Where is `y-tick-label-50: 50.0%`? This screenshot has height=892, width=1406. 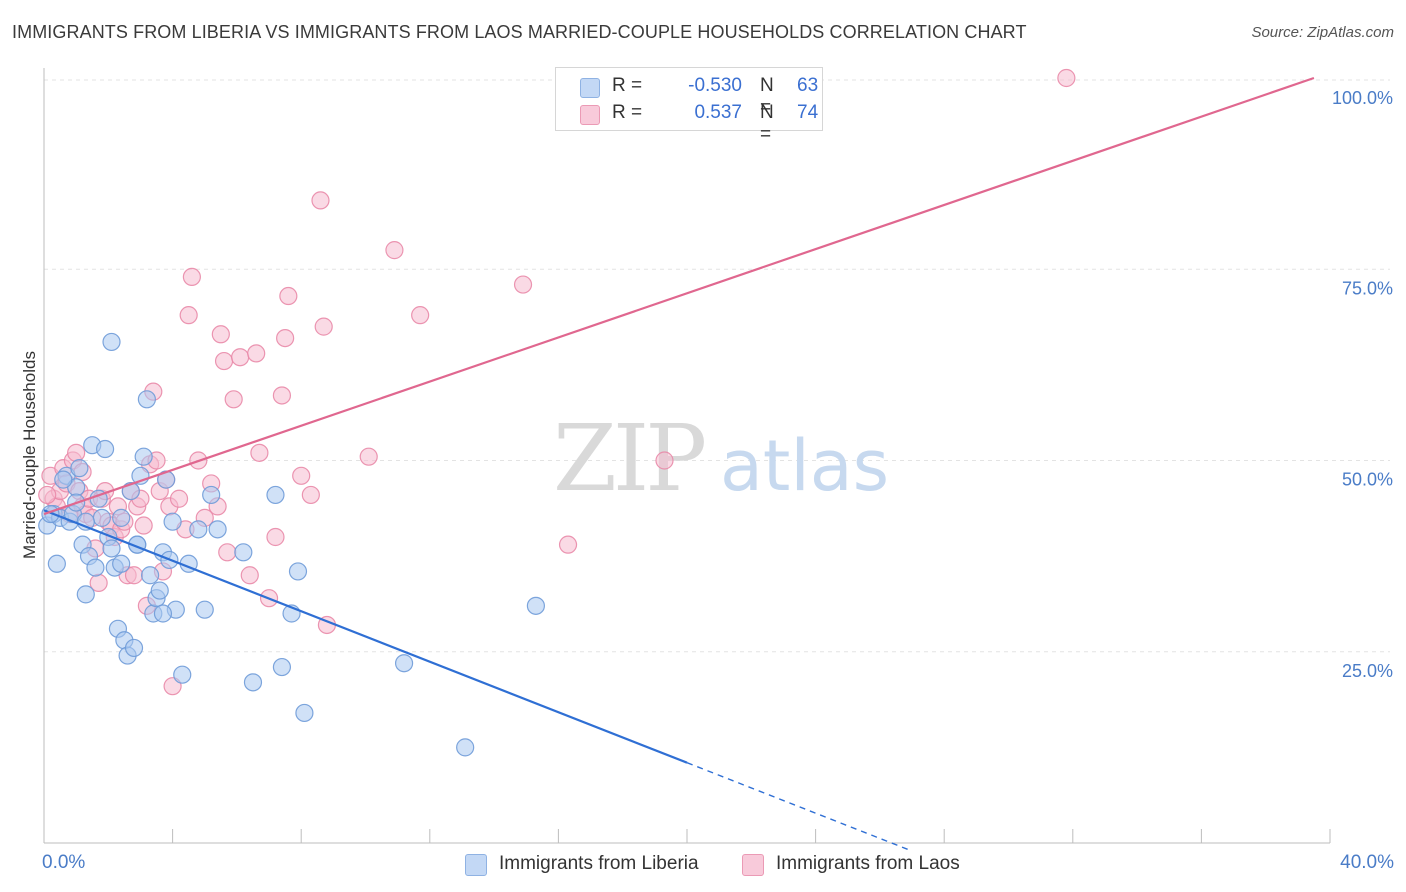
y-tick-label-50: 50.0% is located at coordinates (1367, 480).